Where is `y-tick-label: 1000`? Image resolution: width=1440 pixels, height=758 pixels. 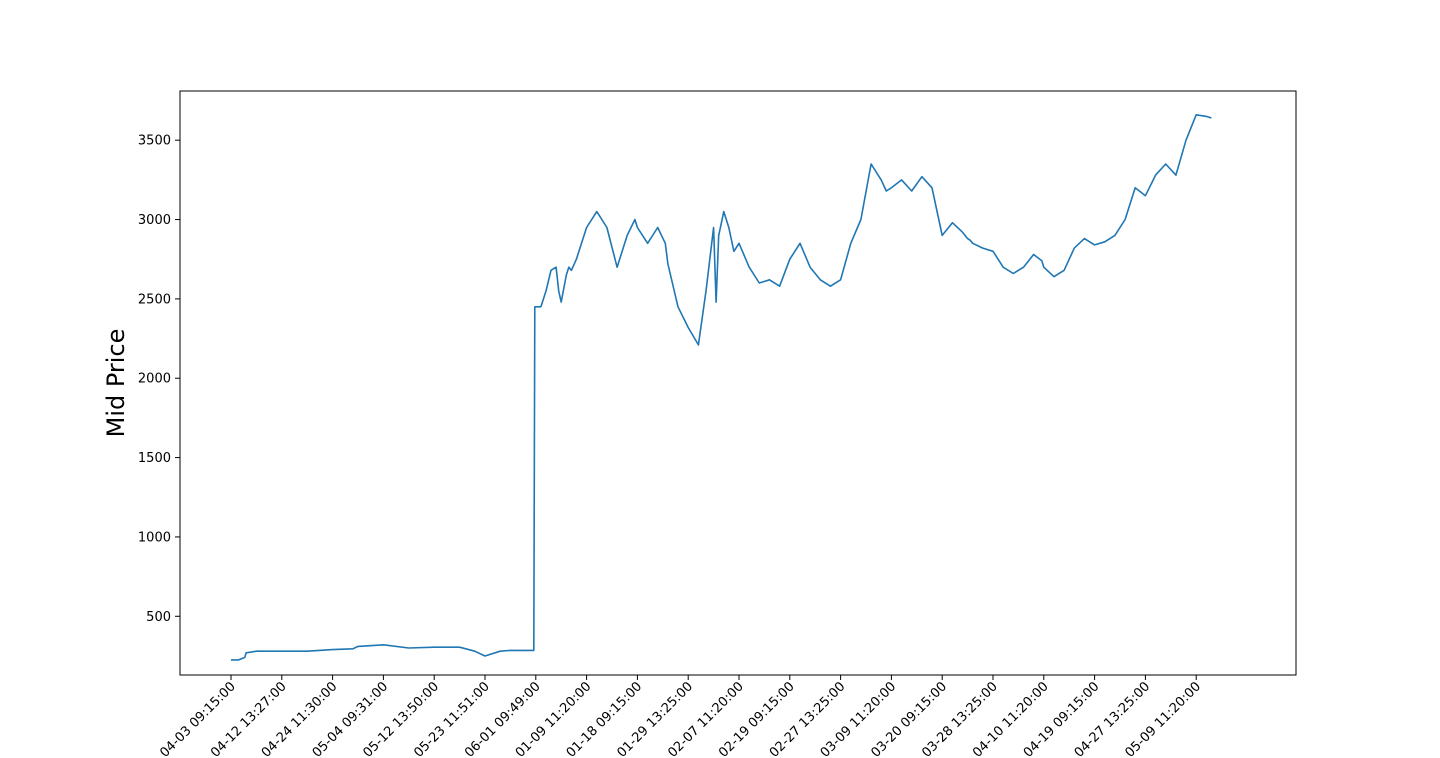
y-tick-label: 1000 is located at coordinates (154, 537).